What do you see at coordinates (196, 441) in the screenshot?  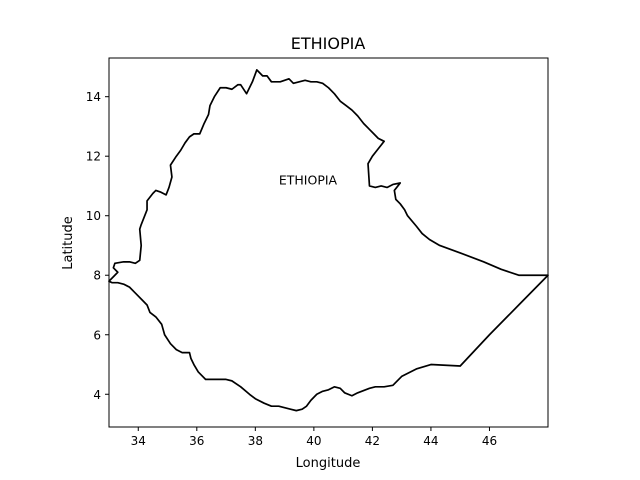 I see `x-tick-label: 36` at bounding box center [196, 441].